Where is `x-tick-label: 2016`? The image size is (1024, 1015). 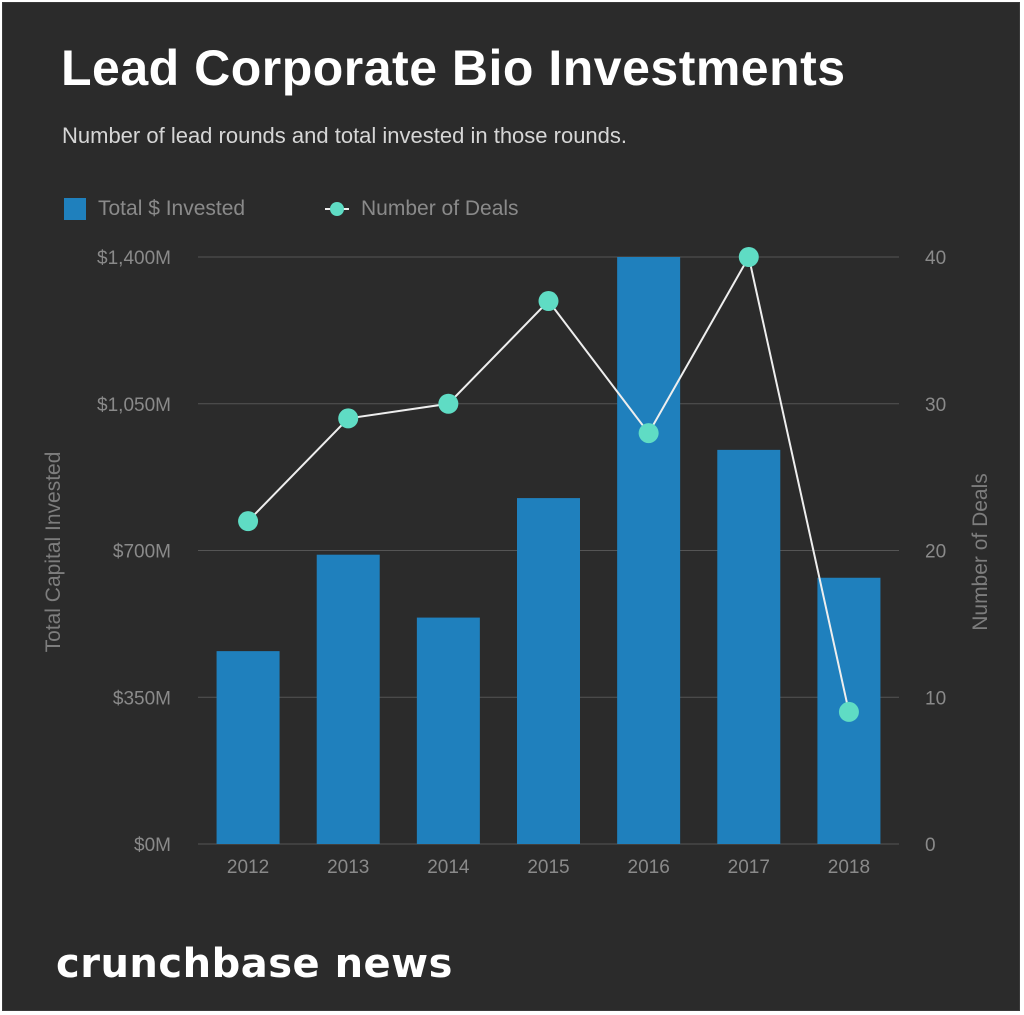
x-tick-label: 2016 is located at coordinates (649, 867).